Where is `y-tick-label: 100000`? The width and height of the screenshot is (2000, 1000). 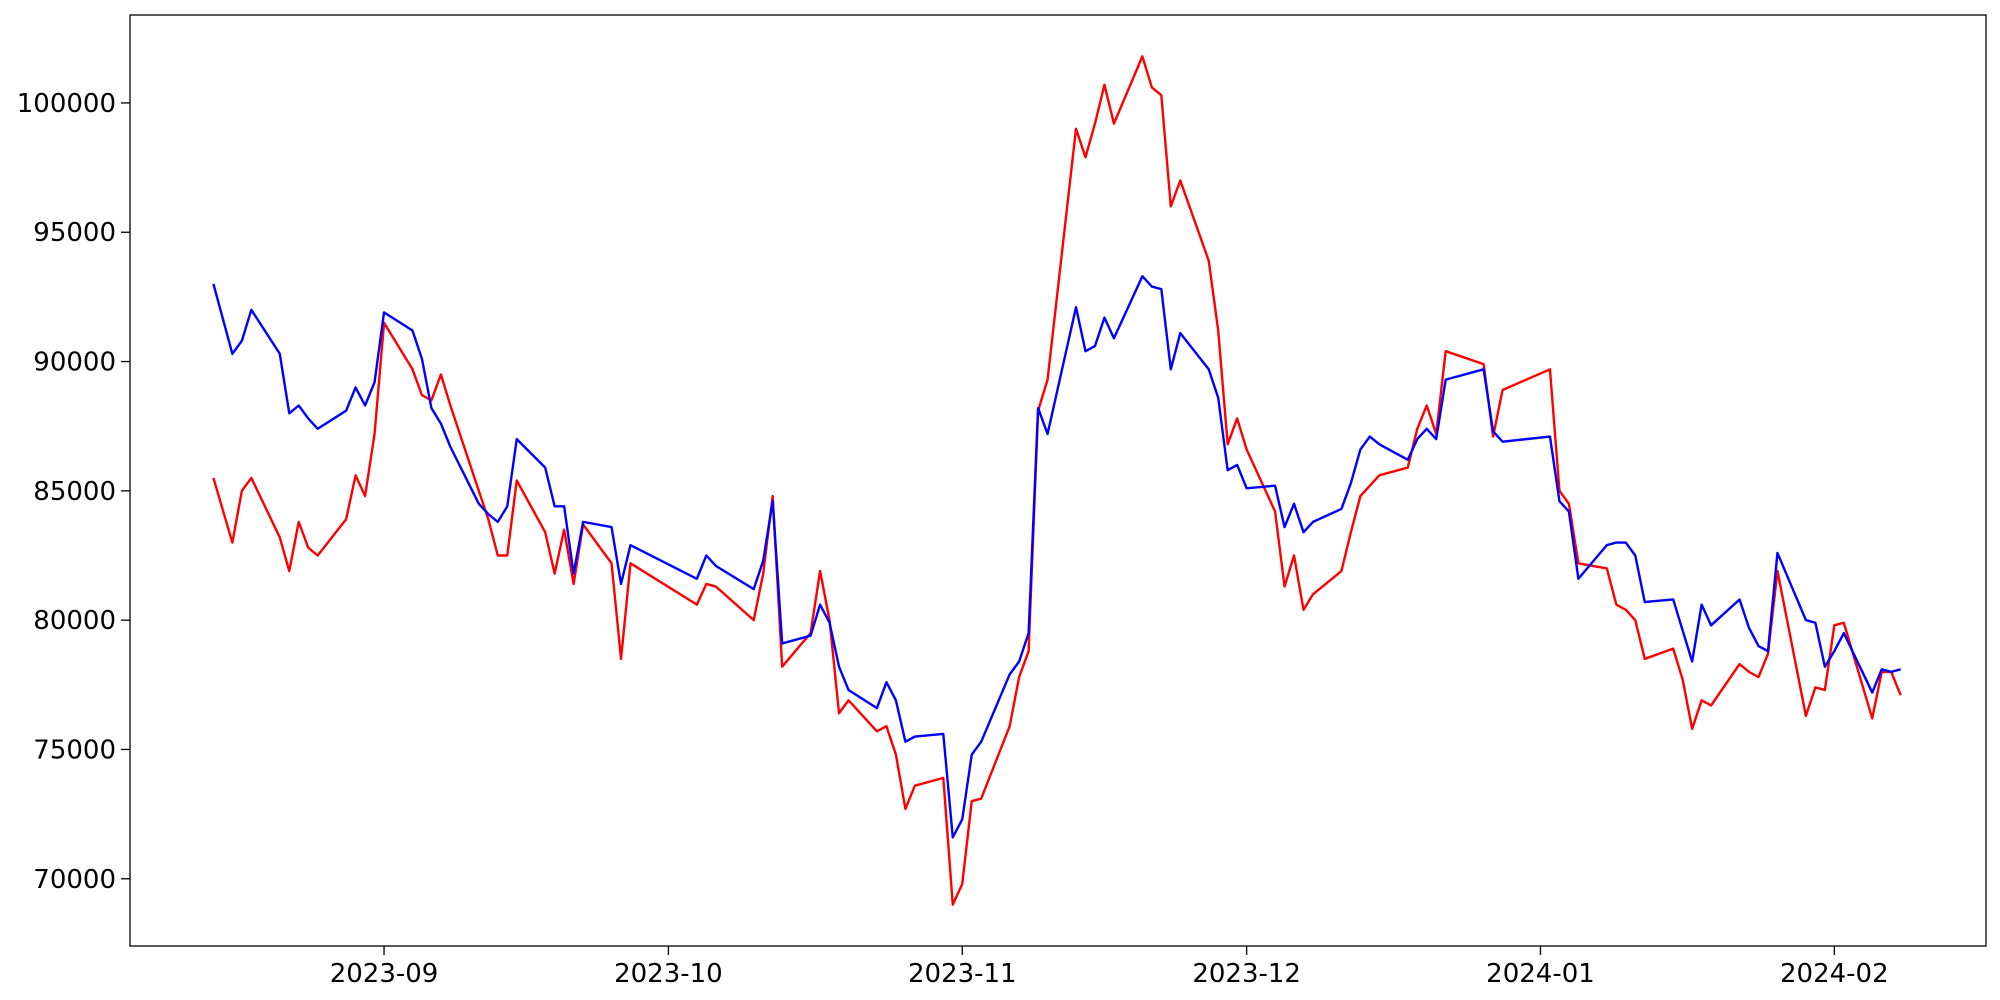
y-tick-label: 100000 is located at coordinates (66, 104).